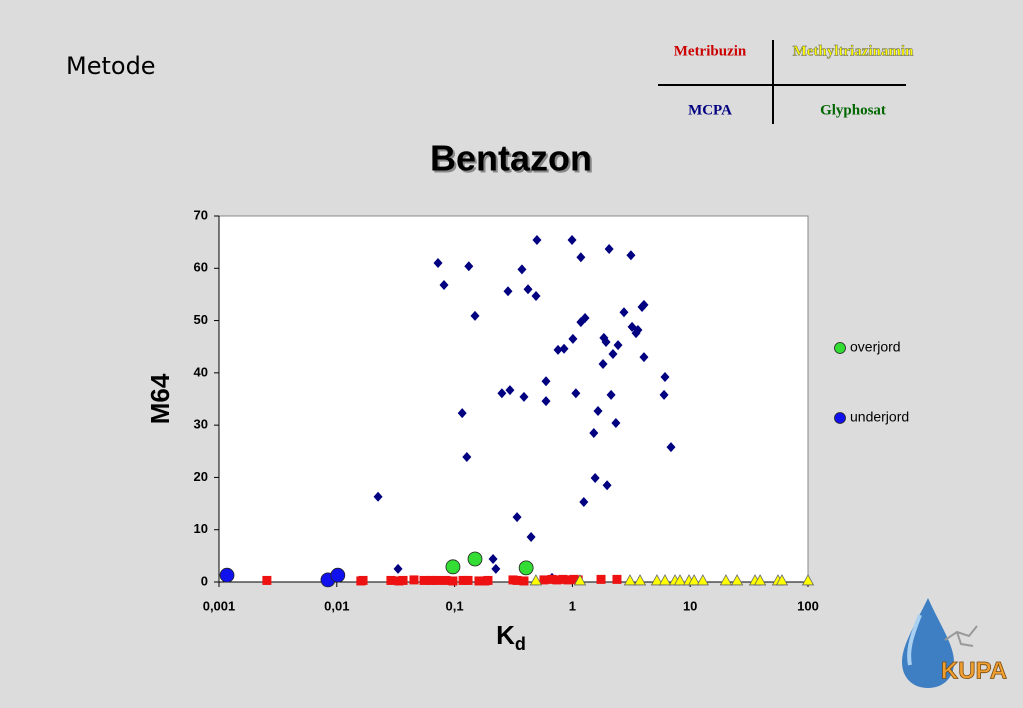 The height and width of the screenshot is (708, 1023). Describe the element at coordinates (853, 51) in the screenshot. I see `table-cell: Methyltriazinamin` at that location.